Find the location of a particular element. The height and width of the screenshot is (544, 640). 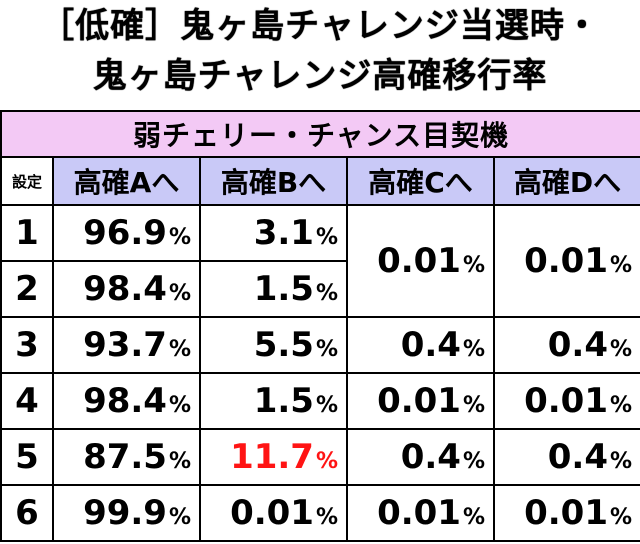

value: 99.9 is located at coordinates (125, 513).